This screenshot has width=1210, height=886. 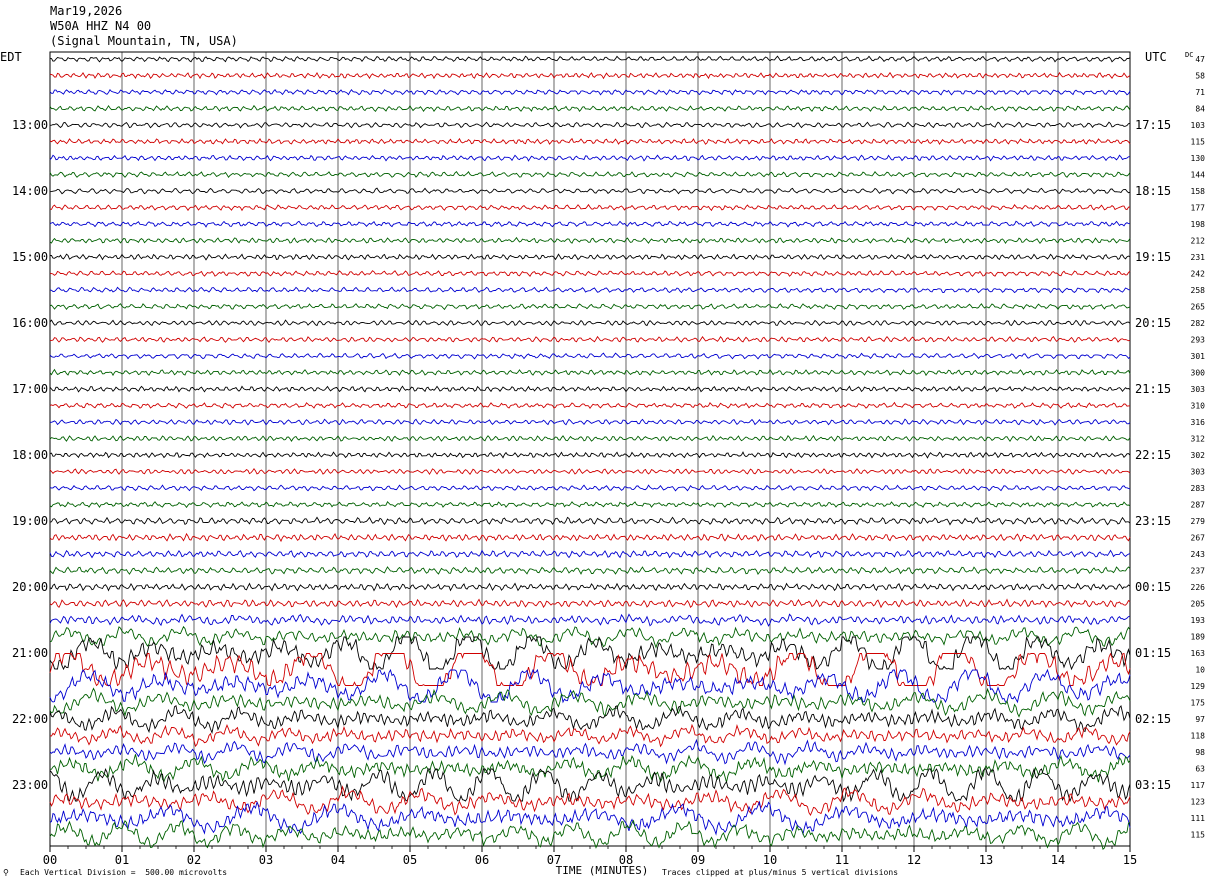 What do you see at coordinates (30, 587) in the screenshot?
I see `left-hour-label: 20:00` at bounding box center [30, 587].